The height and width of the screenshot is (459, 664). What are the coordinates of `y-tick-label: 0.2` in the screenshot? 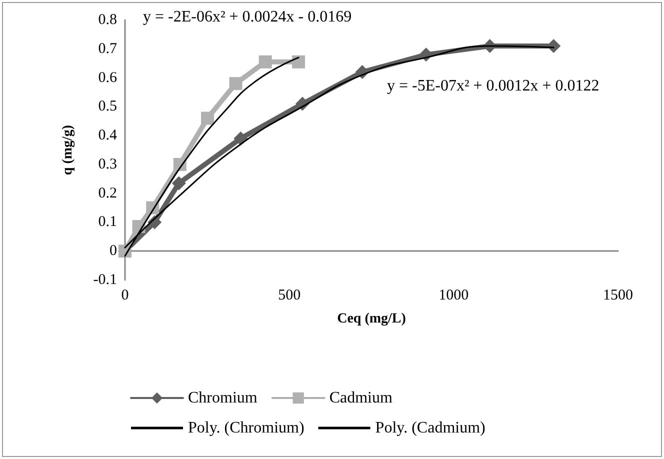 It's located at (107, 193).